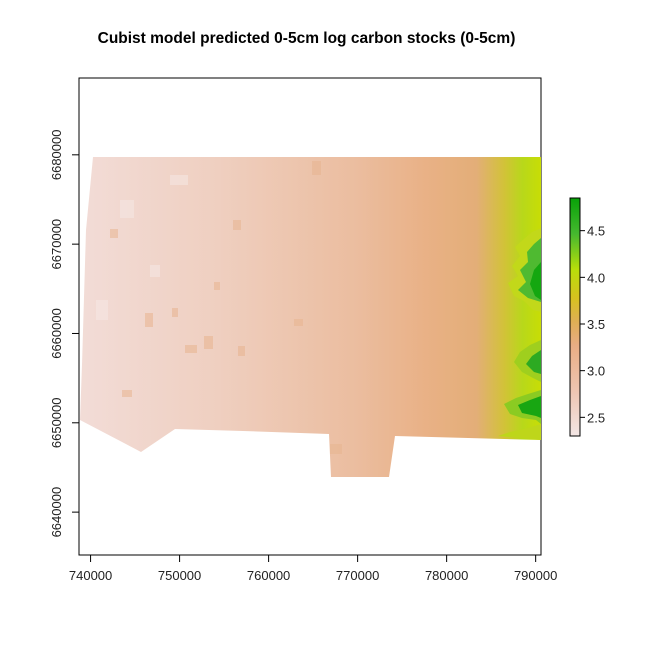 Image resolution: width=653 pixels, height=653 pixels. What do you see at coordinates (519, 334) in the screenshot?
I see `high-carbon-zones` at bounding box center [519, 334].